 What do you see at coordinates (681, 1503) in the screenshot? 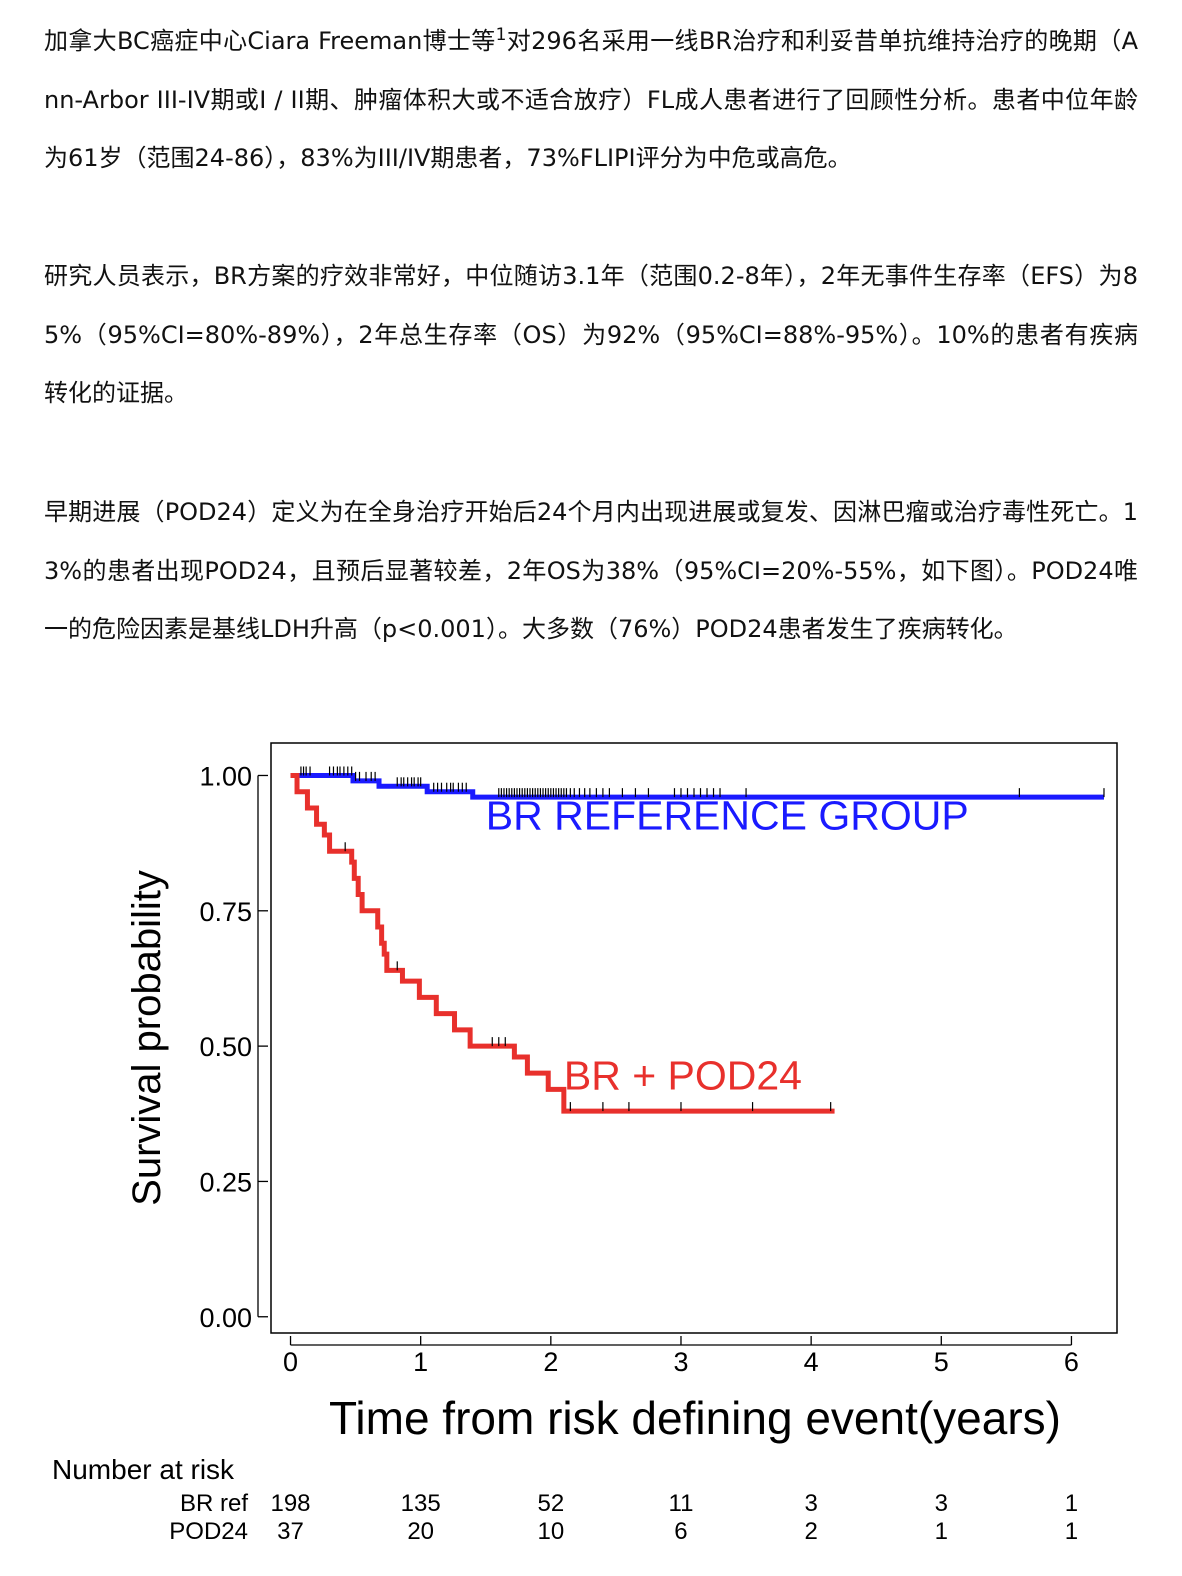
I see `risk-value: 11` at bounding box center [681, 1503].